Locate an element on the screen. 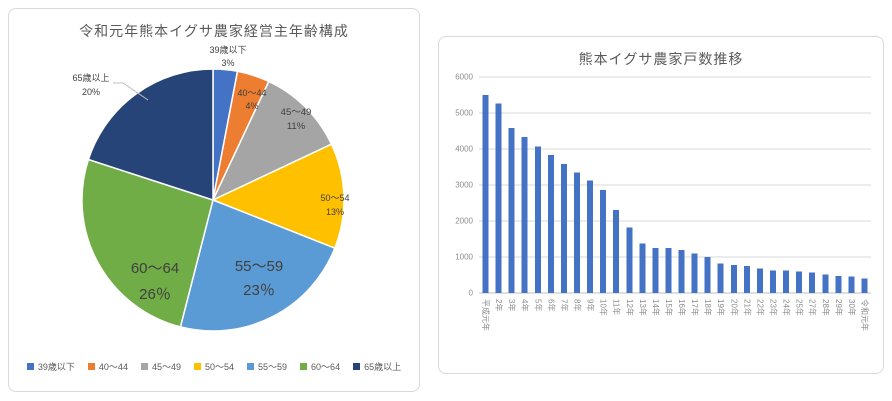  bar-27年 is located at coordinates (812, 282).